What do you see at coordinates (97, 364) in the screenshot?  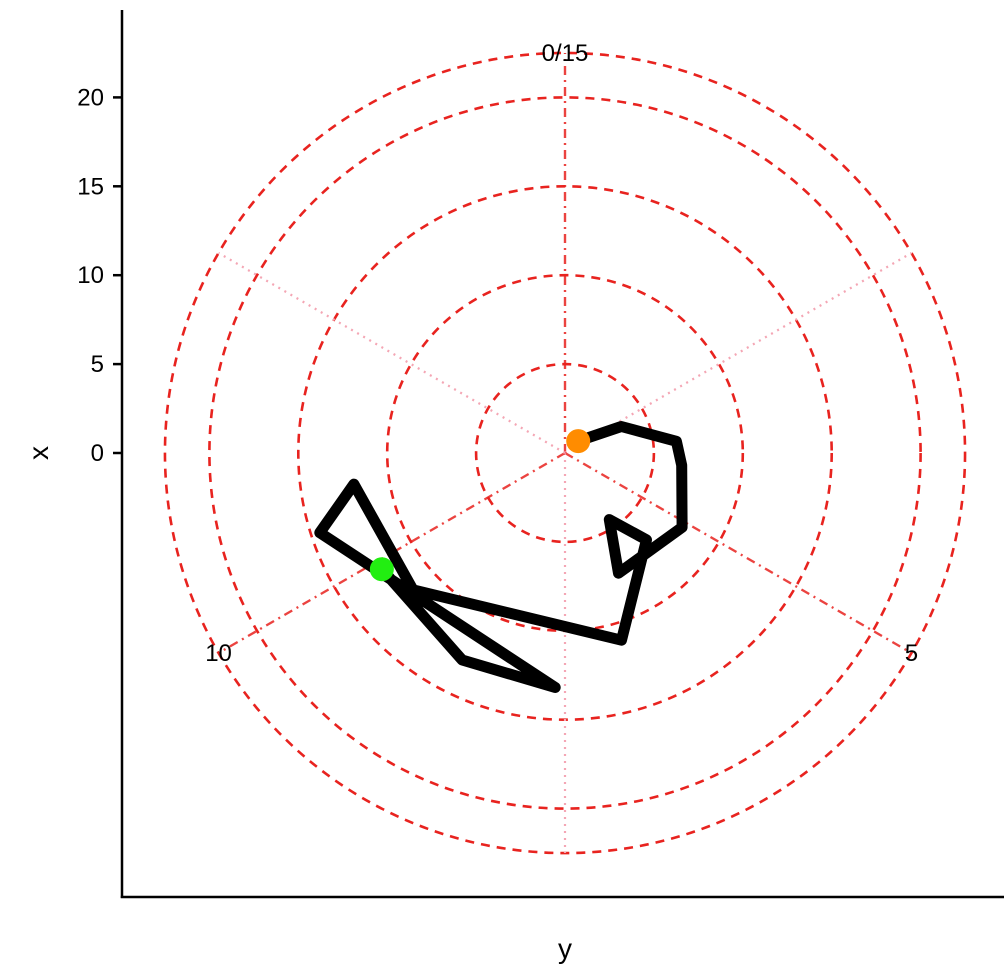 I see `r-tick-label-1: 5` at bounding box center [97, 364].